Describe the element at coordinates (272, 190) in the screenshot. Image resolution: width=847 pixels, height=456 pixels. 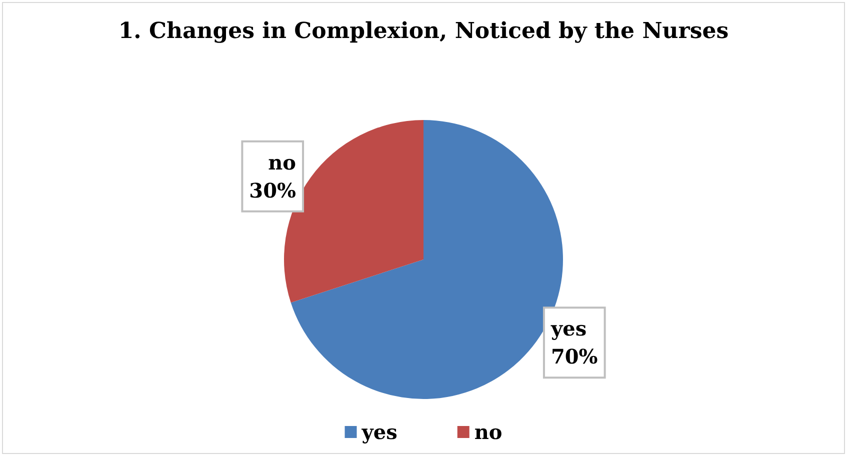
I see `data-label: 30%` at that location.